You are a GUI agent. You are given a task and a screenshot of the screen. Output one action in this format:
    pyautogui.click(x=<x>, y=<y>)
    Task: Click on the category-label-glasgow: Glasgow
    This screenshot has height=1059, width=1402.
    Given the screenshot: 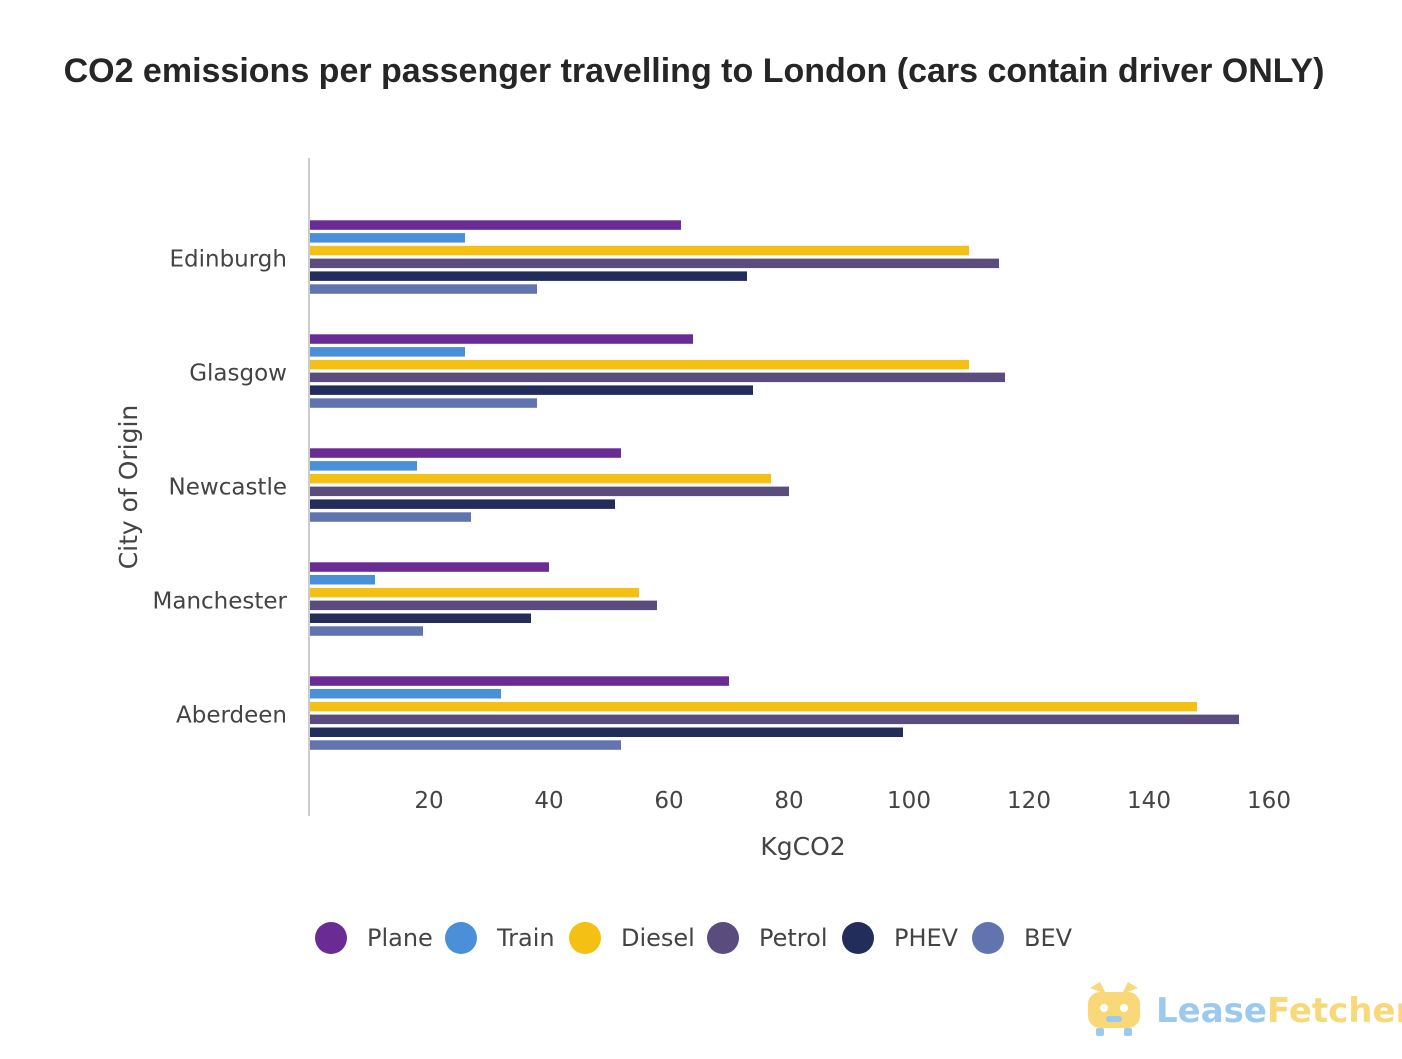 What is the action you would take?
    pyautogui.click(x=238, y=374)
    